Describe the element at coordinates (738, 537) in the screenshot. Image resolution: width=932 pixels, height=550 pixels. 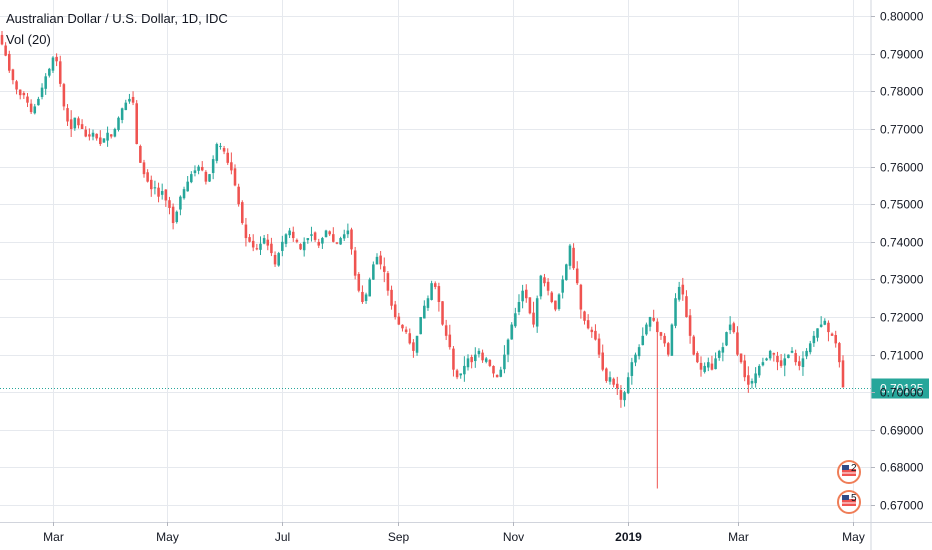
I see `x-tick-label: Mar` at that location.